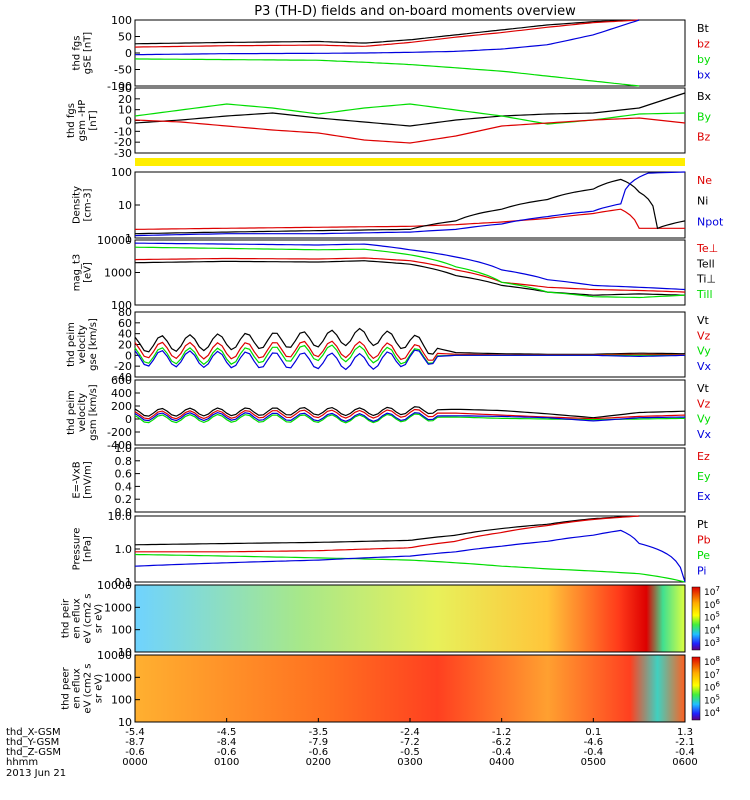 The height and width of the screenshot is (800, 750). What do you see at coordinates (502, 742) in the screenshot?
I see `x-tick-label: -6.2` at bounding box center [502, 742].